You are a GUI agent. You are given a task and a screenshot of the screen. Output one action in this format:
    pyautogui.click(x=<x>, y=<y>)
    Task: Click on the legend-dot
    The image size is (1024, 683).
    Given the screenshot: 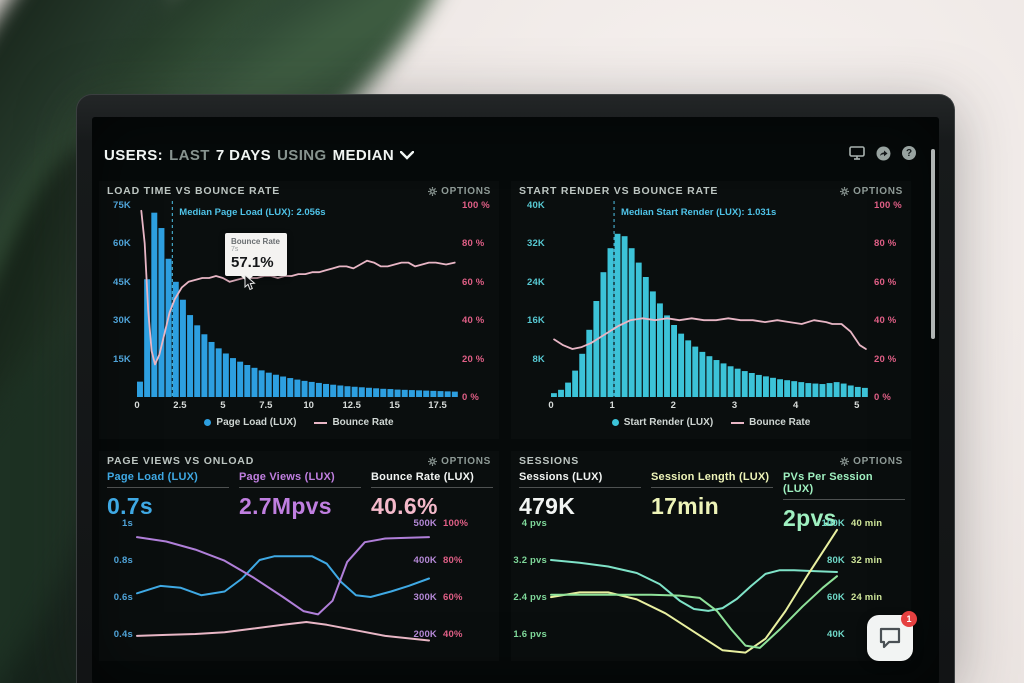 What is the action you would take?
    pyautogui.click(x=615, y=422)
    